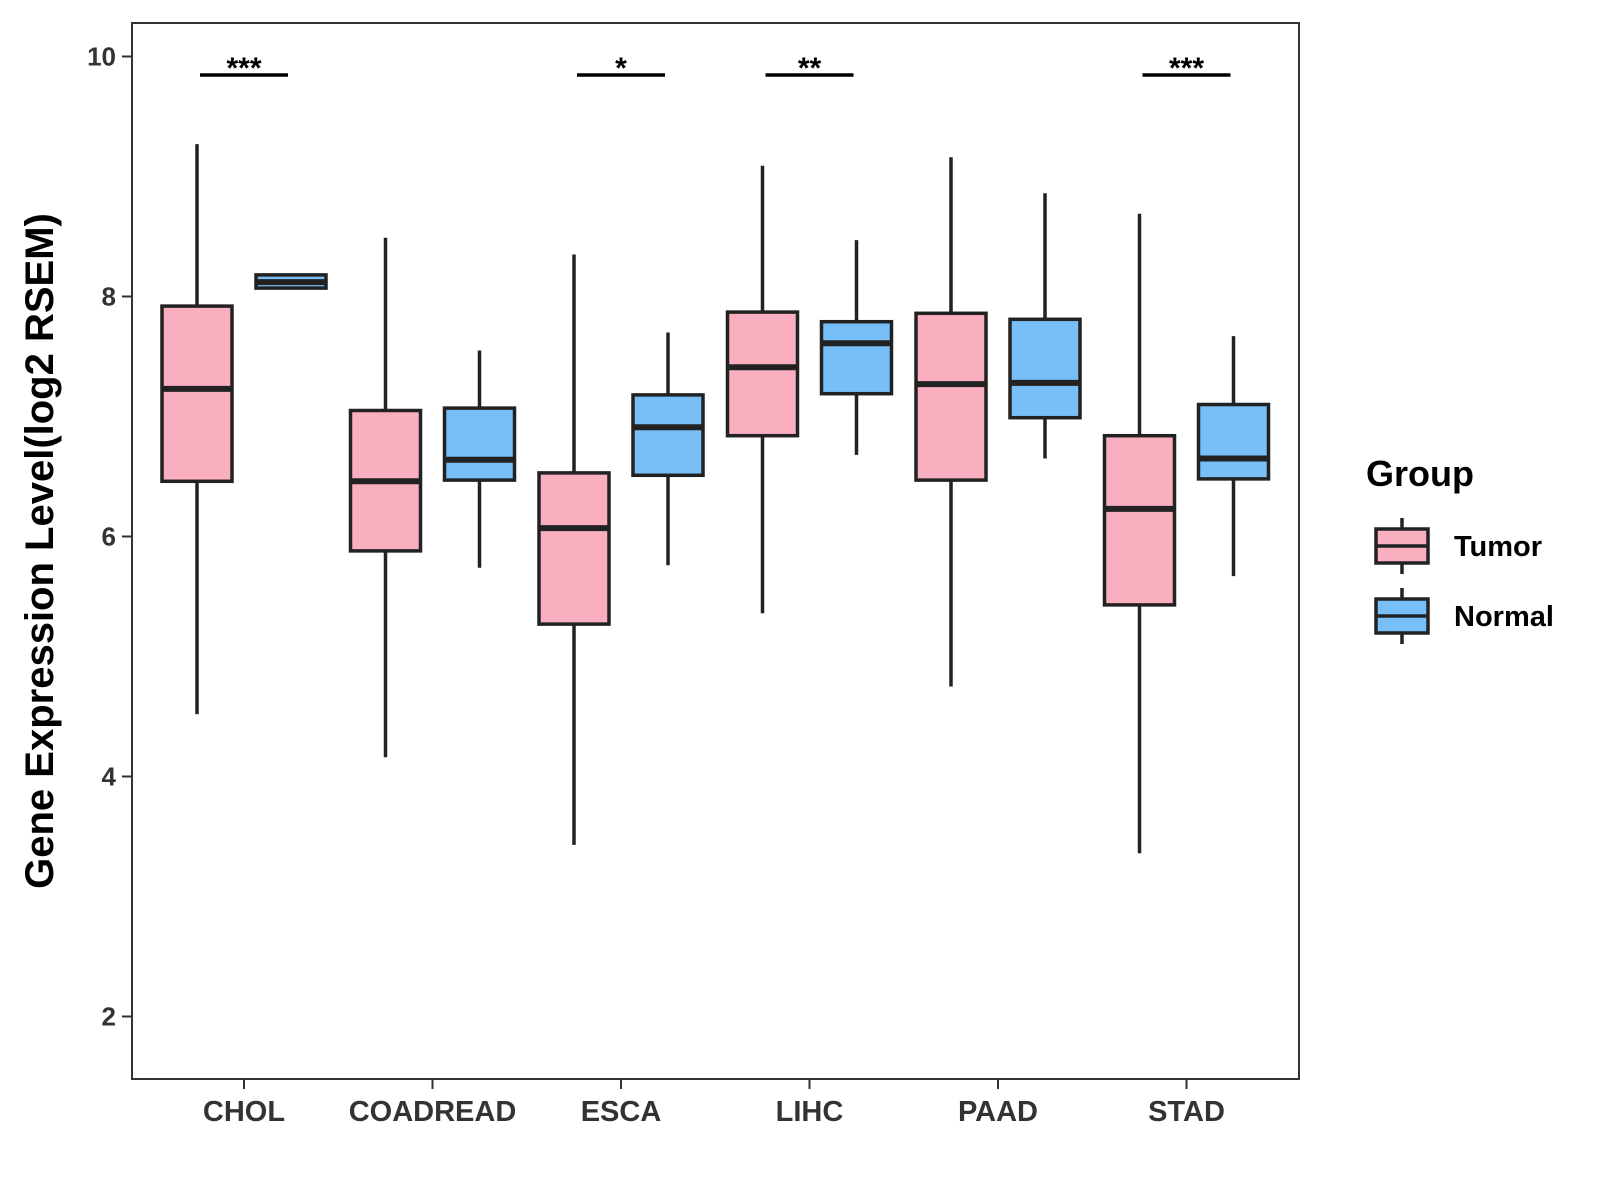  What do you see at coordinates (1186, 1112) in the screenshot?
I see `x-tick-label-stad: STAD` at bounding box center [1186, 1112].